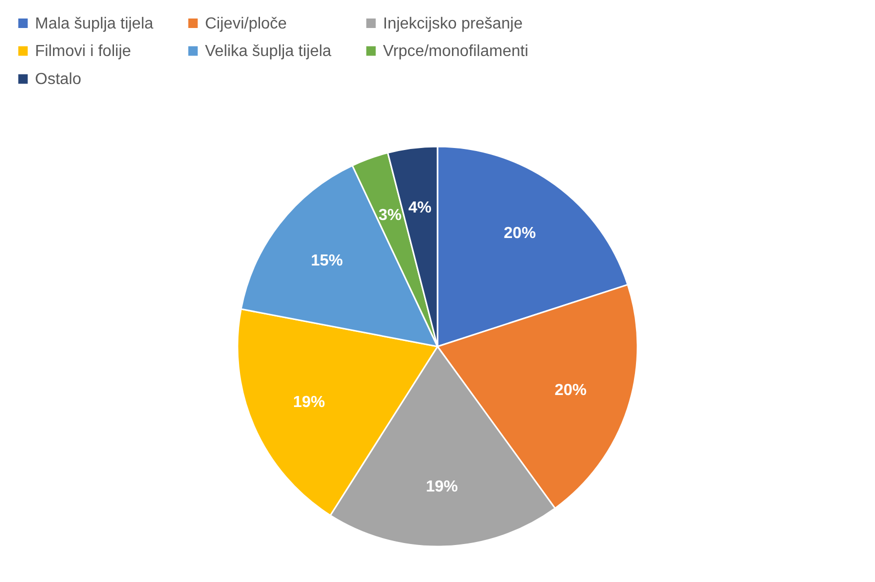 This screenshot has width=875, height=582. What do you see at coordinates (83, 51) in the screenshot?
I see `legend-label: Filmovi i folije` at bounding box center [83, 51].